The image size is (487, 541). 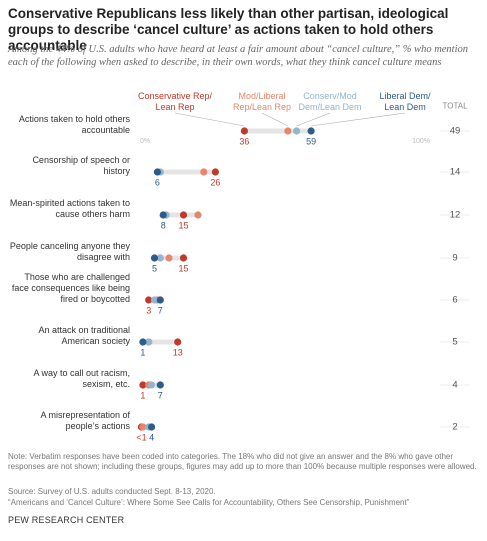 I want to click on value-label: 8, so click(x=163, y=225).